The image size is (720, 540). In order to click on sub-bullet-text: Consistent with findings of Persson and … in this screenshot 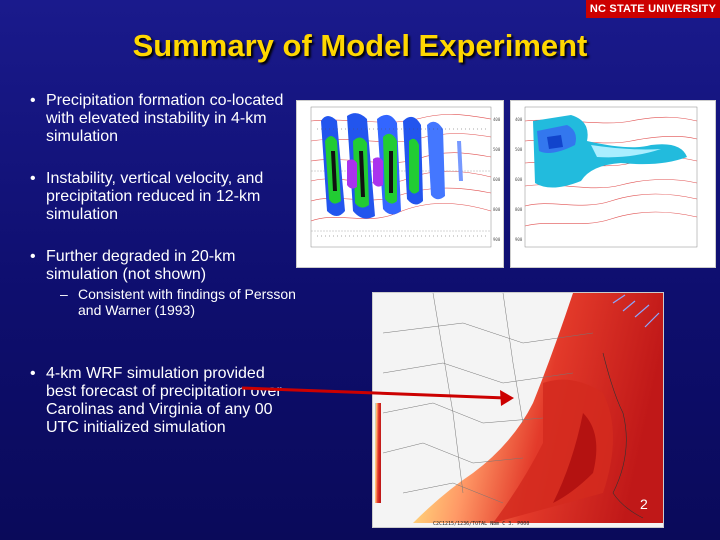, I will do `click(187, 302)`.